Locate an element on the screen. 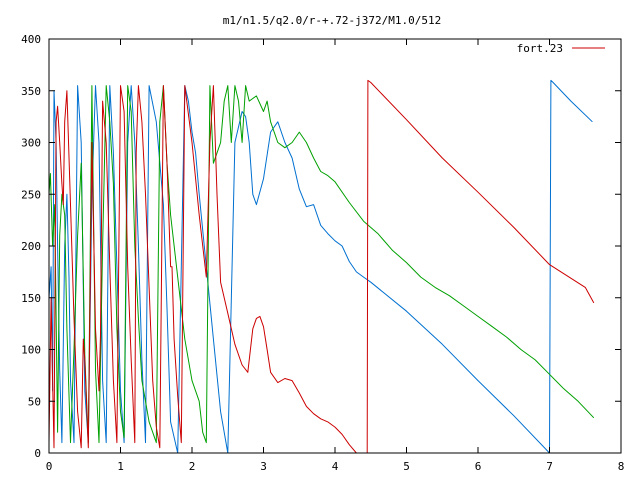 The image size is (640, 480). x-tick-label: 5 is located at coordinates (406, 466).